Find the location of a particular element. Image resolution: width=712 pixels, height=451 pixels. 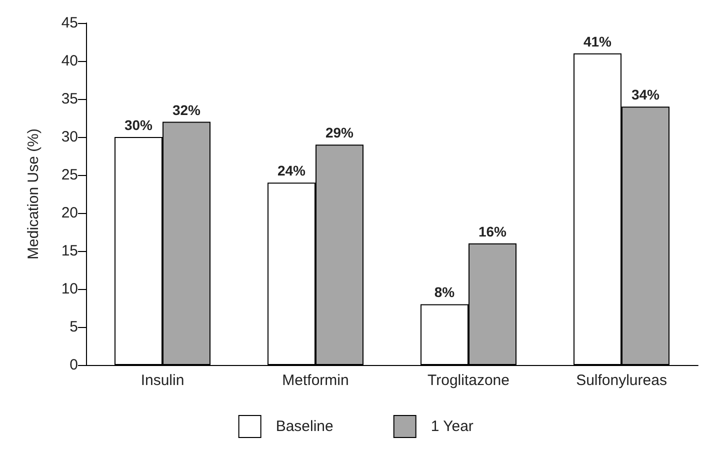

data-label: 30% is located at coordinates (139, 125).